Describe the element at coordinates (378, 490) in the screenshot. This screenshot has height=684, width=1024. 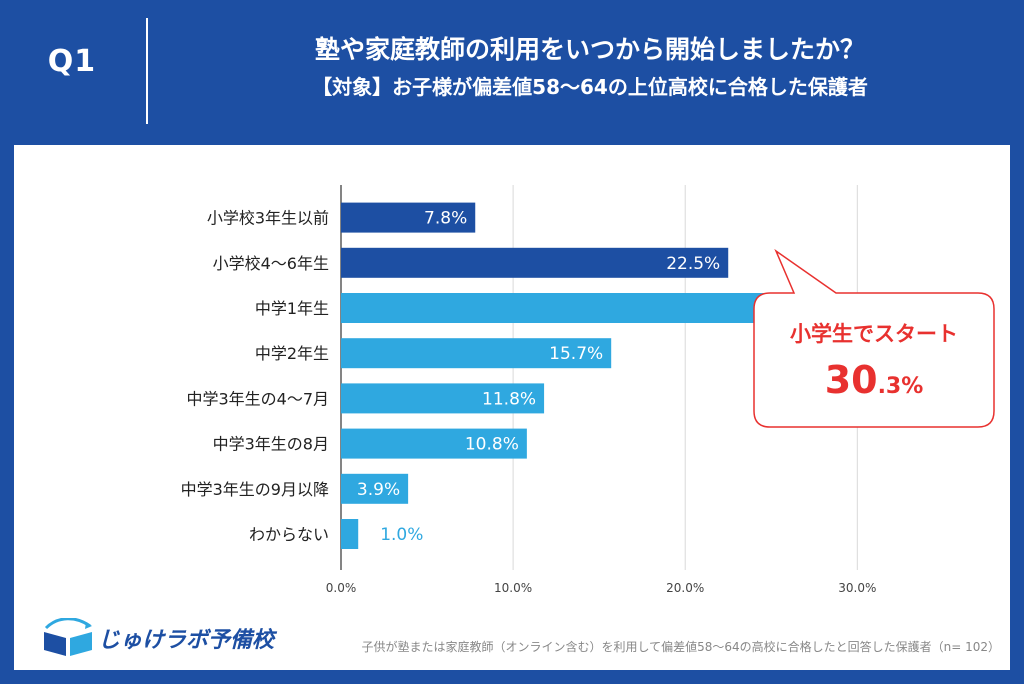
I see `data-label: 3.9%` at that location.